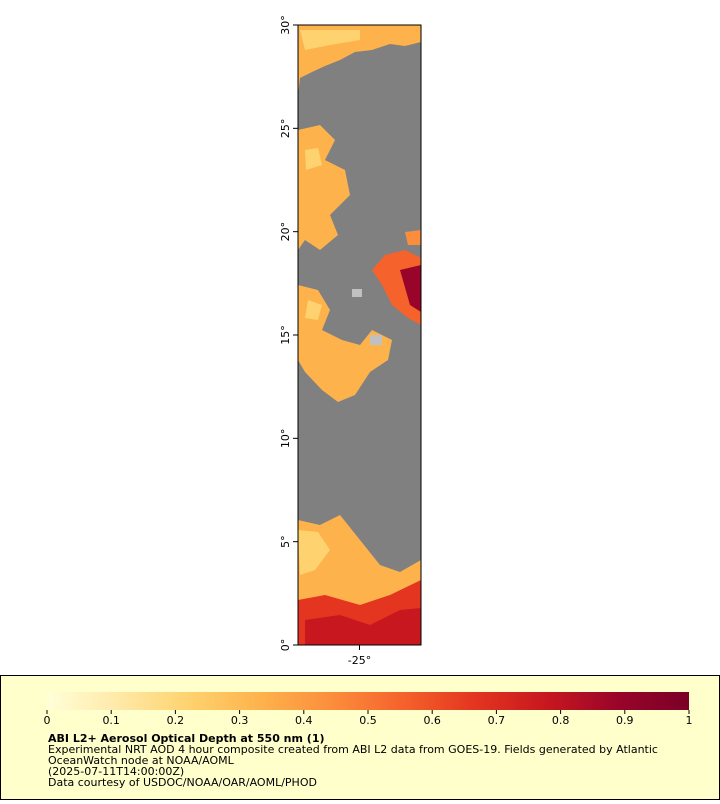 This screenshot has width=720, height=804. Describe the element at coordinates (141, 760) in the screenshot. I see `legend-line: OceanWatch node at NOAA/AOML` at that location.